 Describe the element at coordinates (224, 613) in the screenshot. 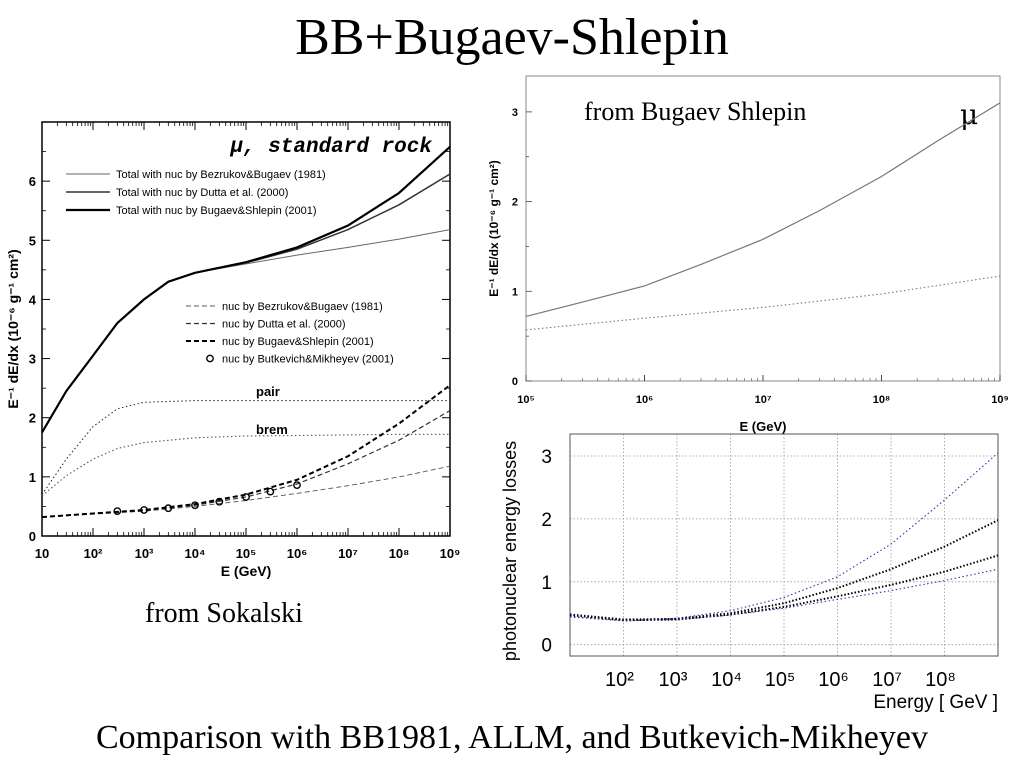

I see `left-chart-source-note: from Sokalski` at that location.